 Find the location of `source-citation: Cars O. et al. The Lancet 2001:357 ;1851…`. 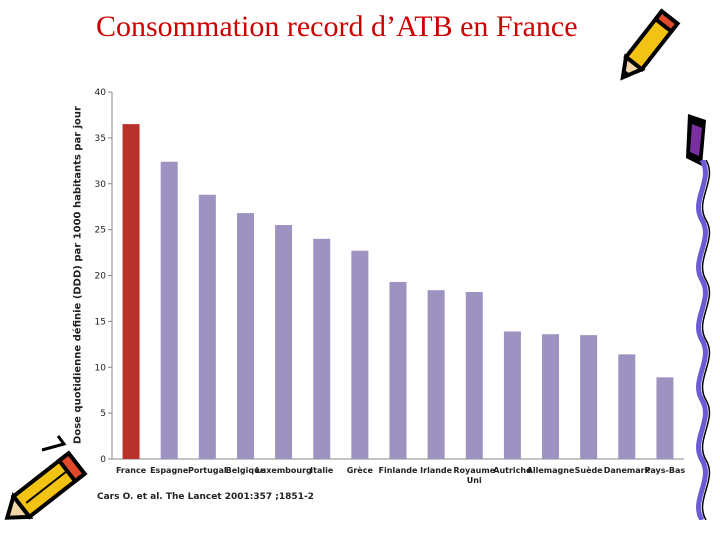

source-citation: Cars O. et al. The Lancet 2001:357 ;1851… is located at coordinates (205, 497).